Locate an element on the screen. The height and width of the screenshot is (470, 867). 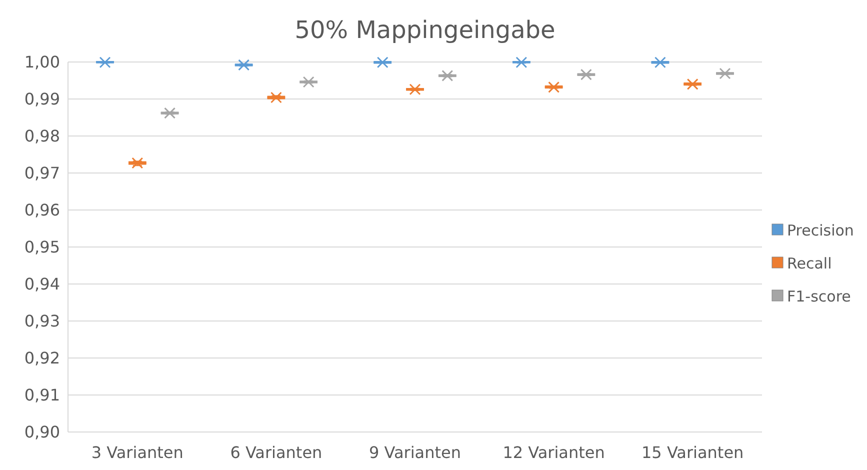
y-tick-label: 0,92 is located at coordinates (42, 358).